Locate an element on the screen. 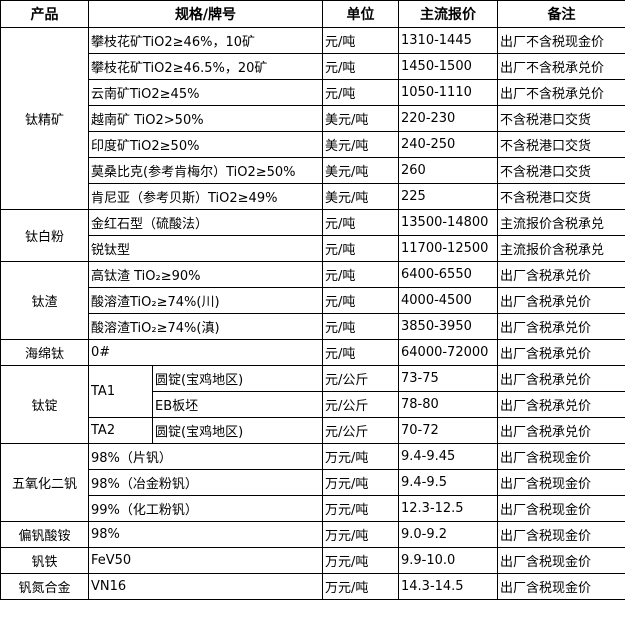 The image size is (625, 635). table-row: 钒铁 FeV50 万元/吨 9.9-10.0 出厂含税现金价 is located at coordinates (312, 560).